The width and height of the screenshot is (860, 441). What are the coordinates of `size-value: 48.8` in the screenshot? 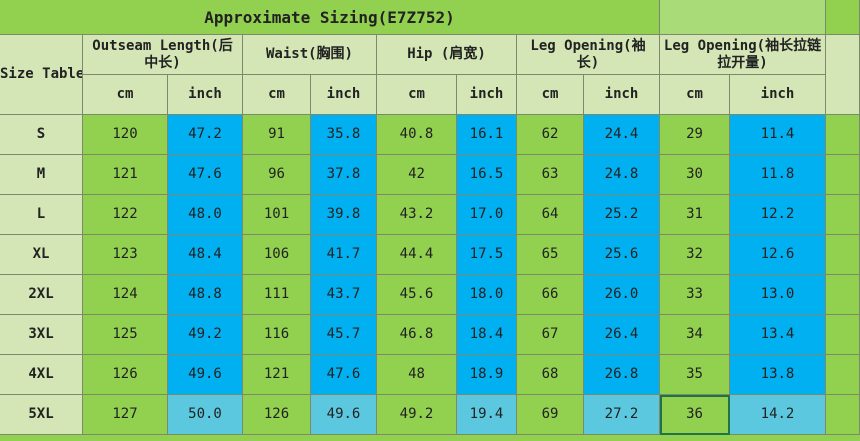 It's located at (205, 295).